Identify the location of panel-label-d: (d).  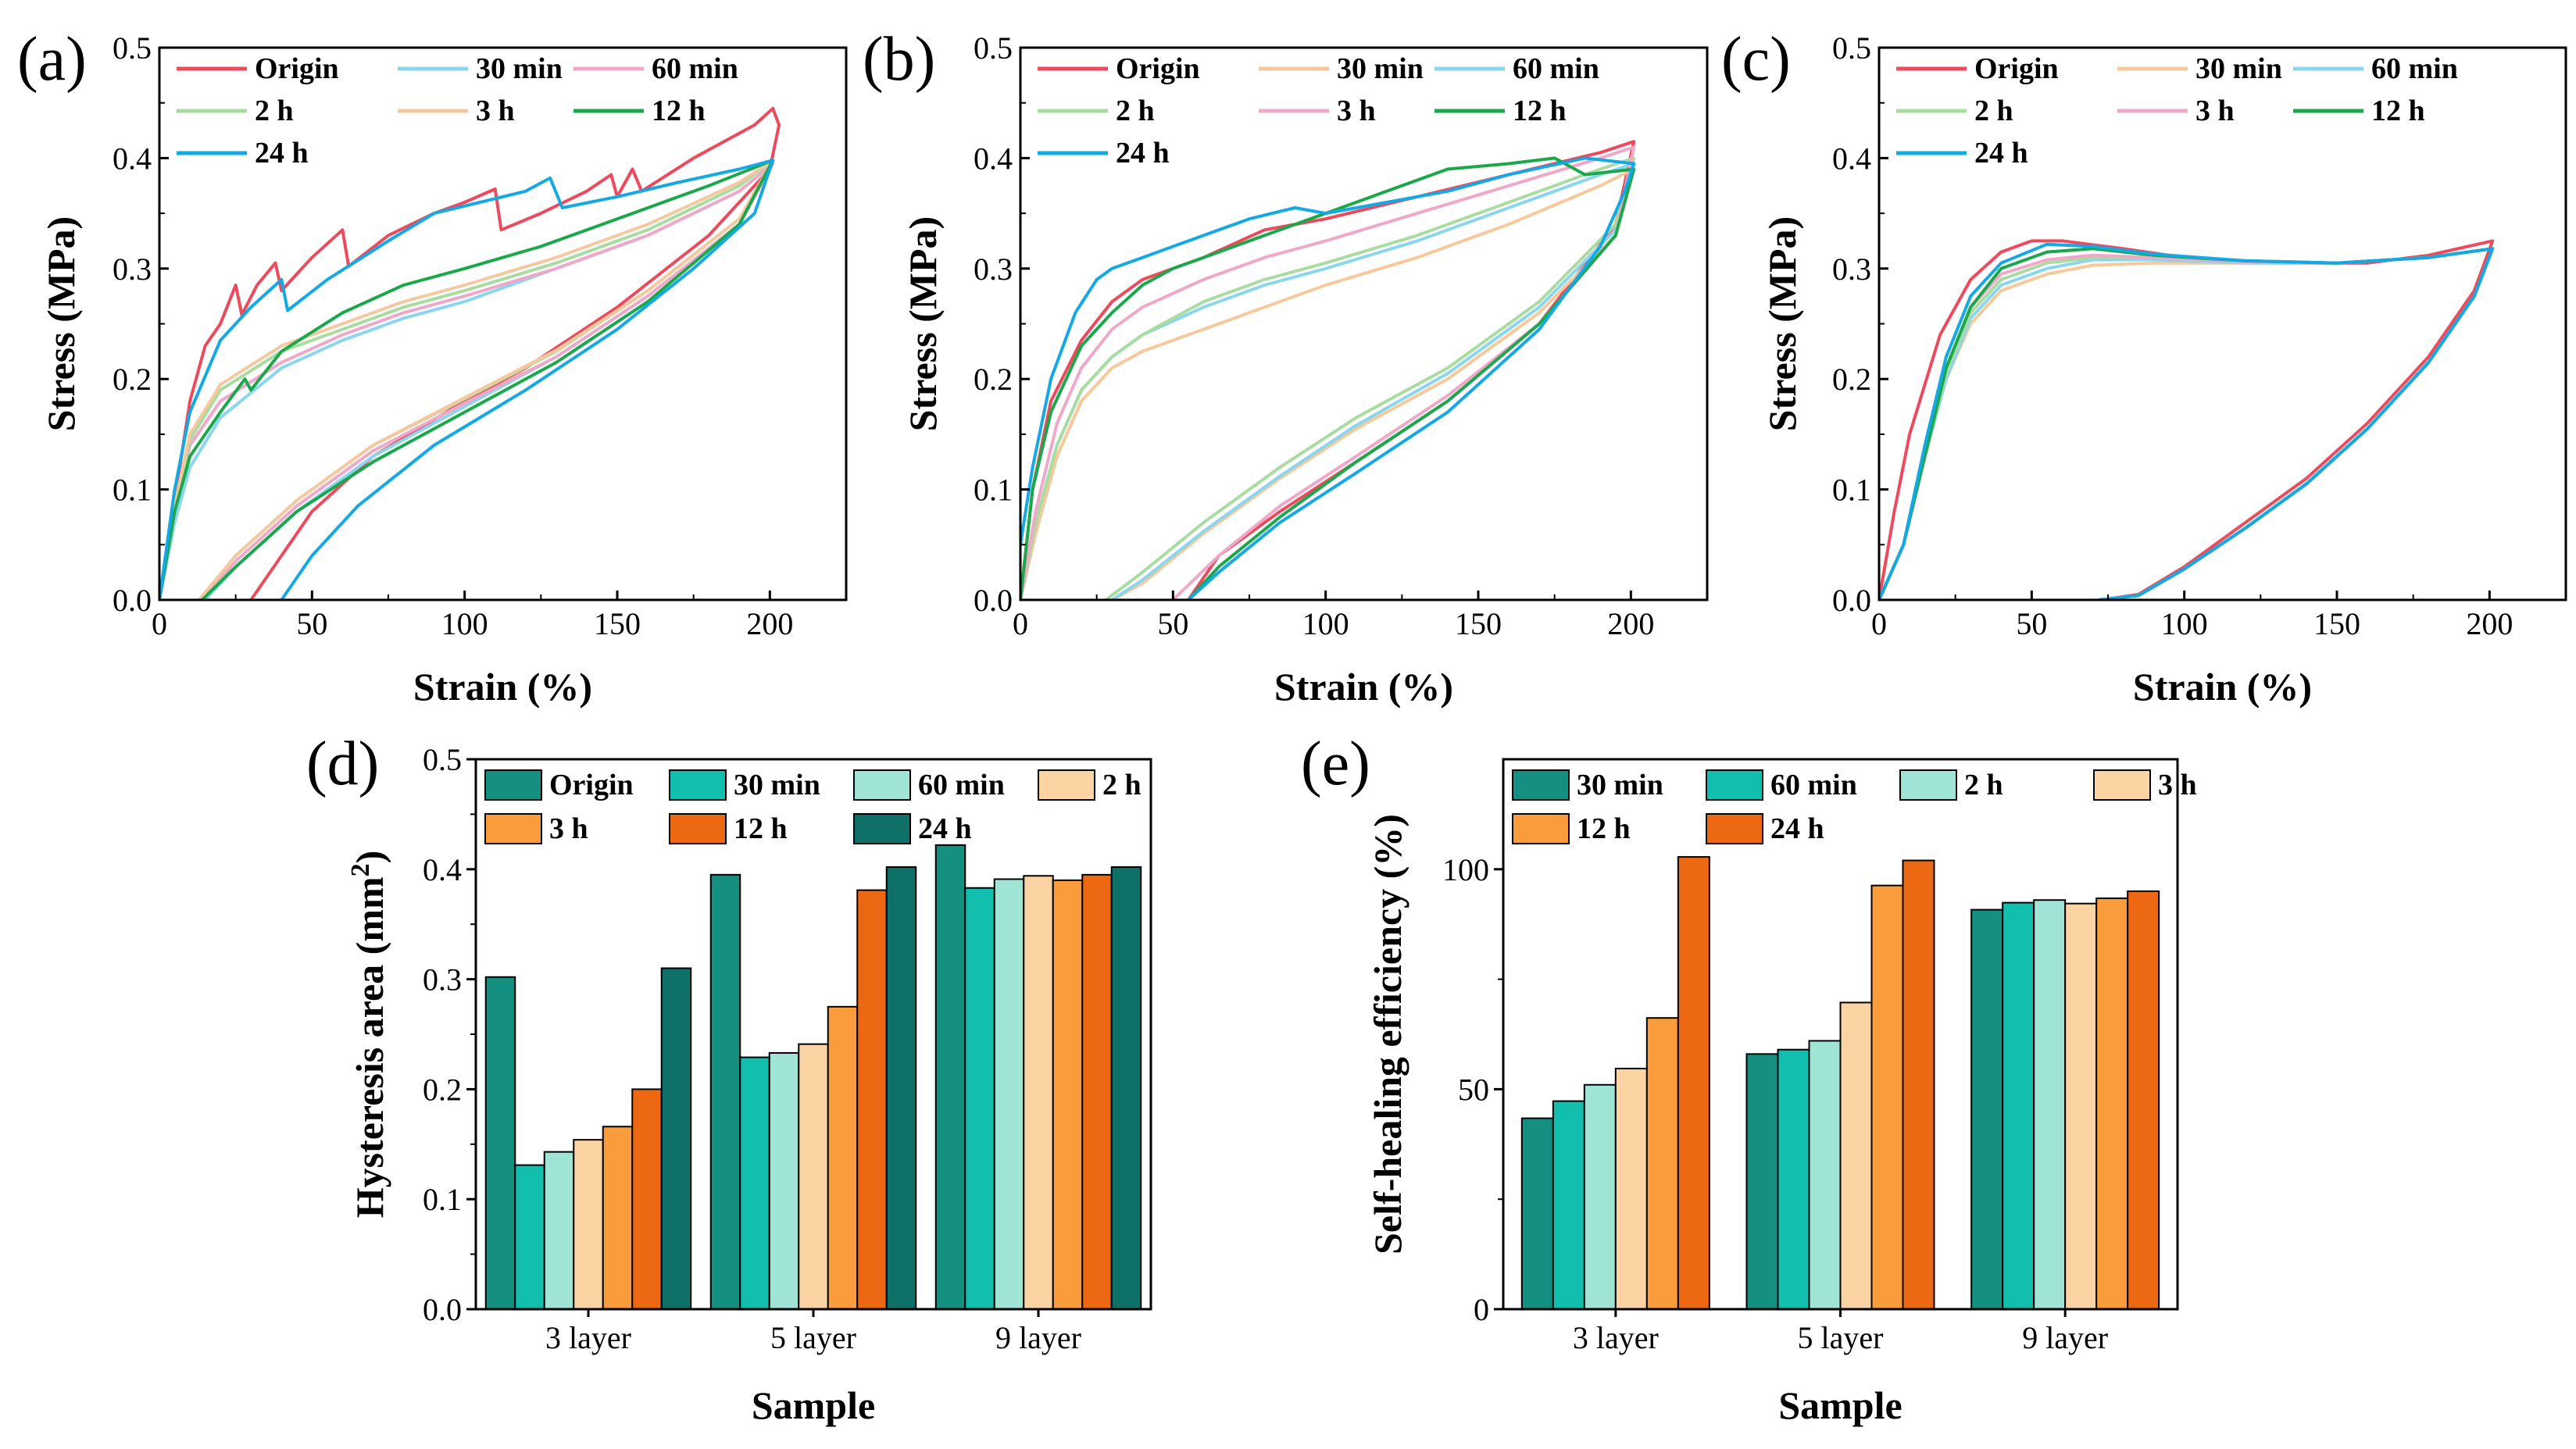
(342, 764).